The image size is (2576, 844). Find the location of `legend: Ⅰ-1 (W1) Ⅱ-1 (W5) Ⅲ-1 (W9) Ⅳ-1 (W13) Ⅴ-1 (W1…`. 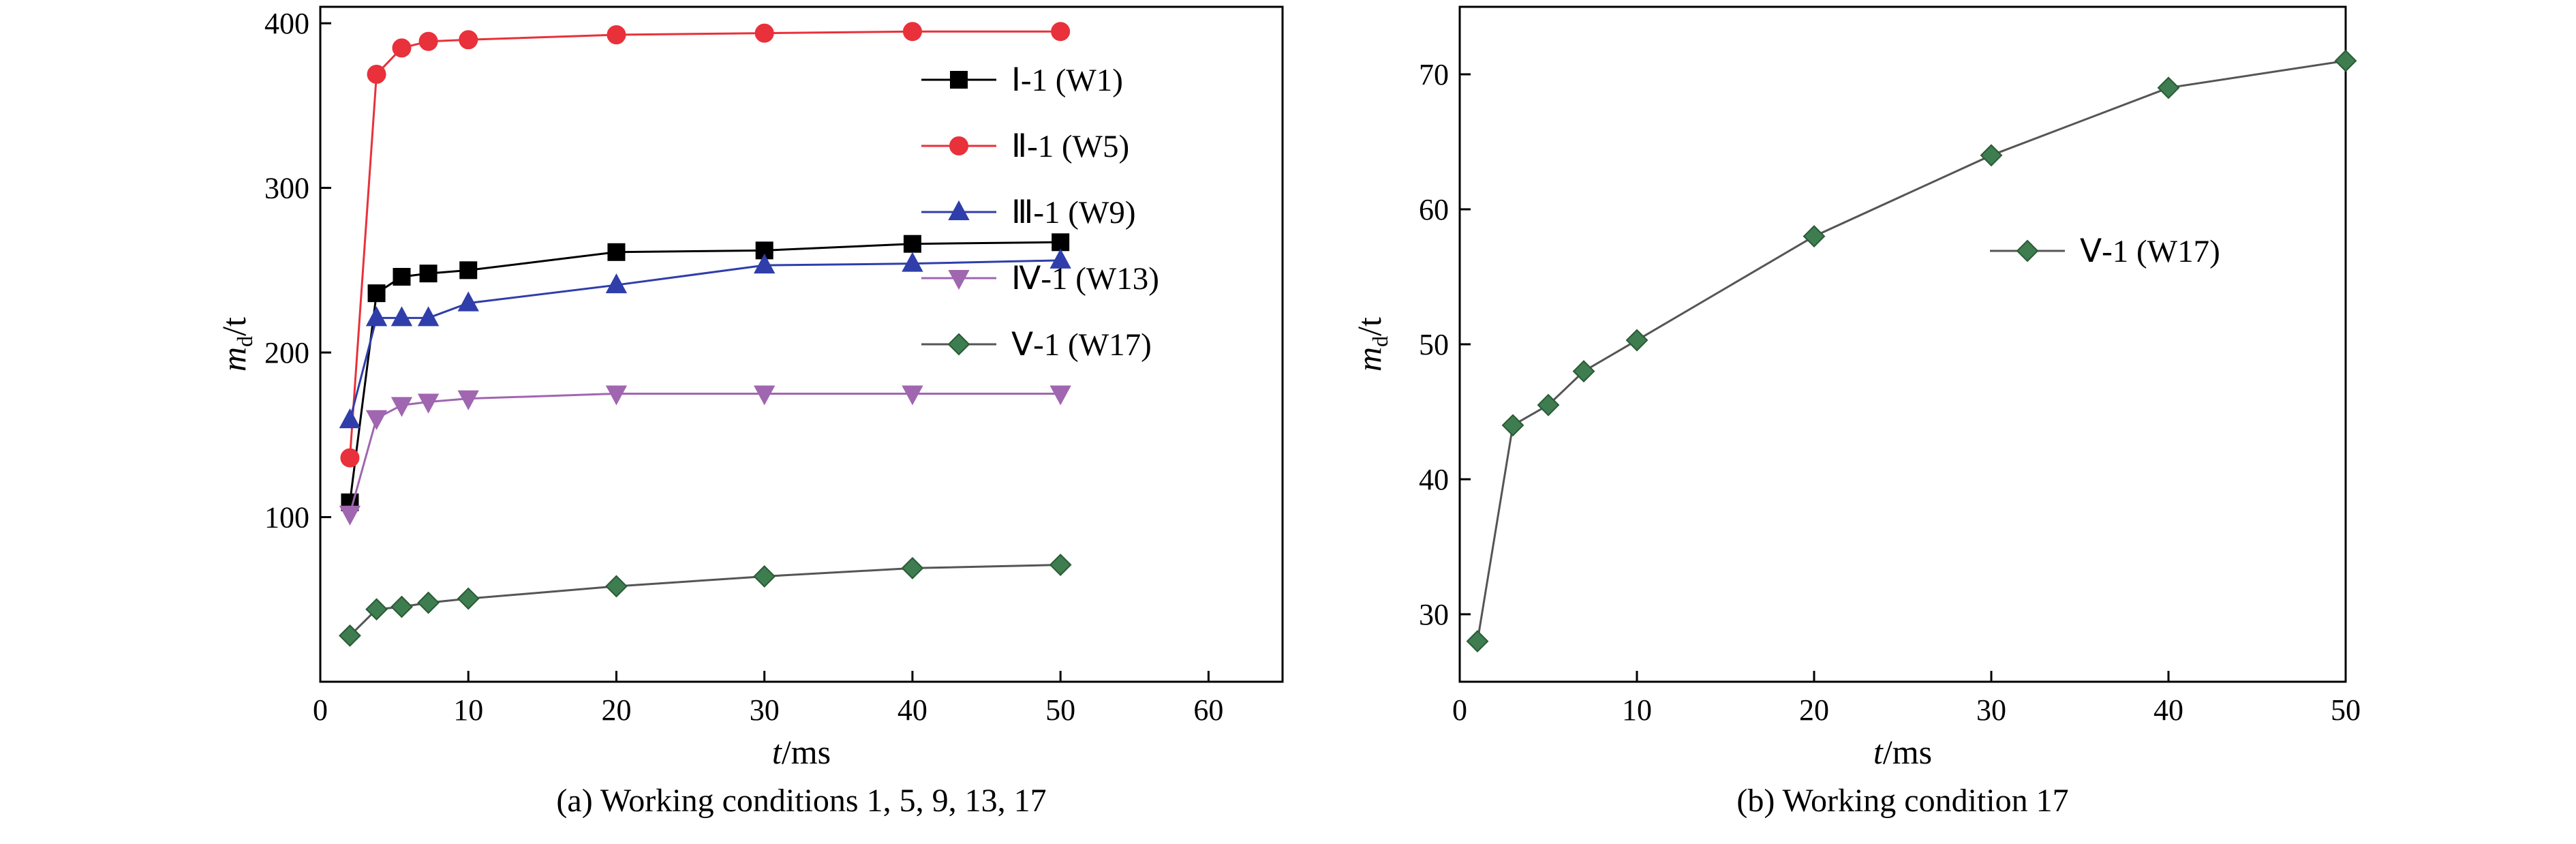

legend: Ⅰ-1 (W1) Ⅱ-1 (W5) Ⅲ-1 (W9) Ⅳ-1 (W13) Ⅴ-1 (W1… is located at coordinates (1040, 213).